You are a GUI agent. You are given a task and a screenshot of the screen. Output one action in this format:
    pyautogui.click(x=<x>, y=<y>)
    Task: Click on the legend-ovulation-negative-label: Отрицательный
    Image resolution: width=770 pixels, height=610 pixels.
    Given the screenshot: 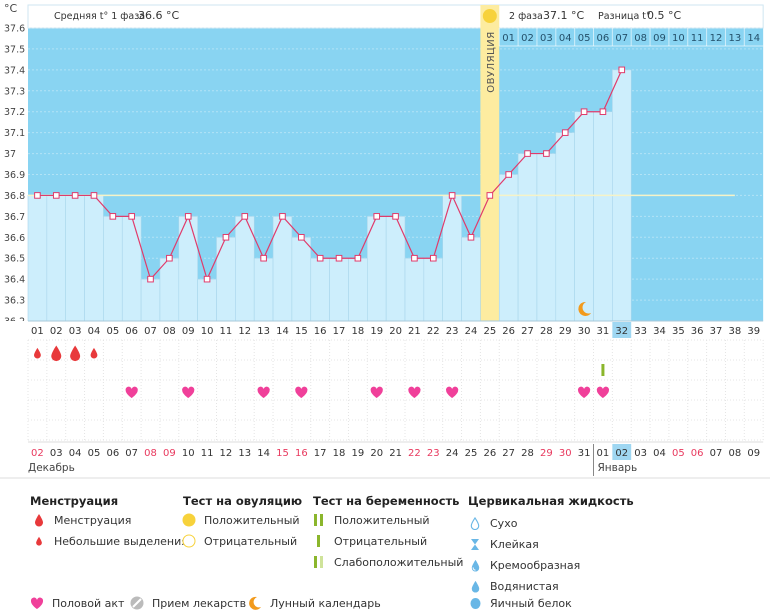 What is the action you would take?
    pyautogui.click(x=251, y=541)
    